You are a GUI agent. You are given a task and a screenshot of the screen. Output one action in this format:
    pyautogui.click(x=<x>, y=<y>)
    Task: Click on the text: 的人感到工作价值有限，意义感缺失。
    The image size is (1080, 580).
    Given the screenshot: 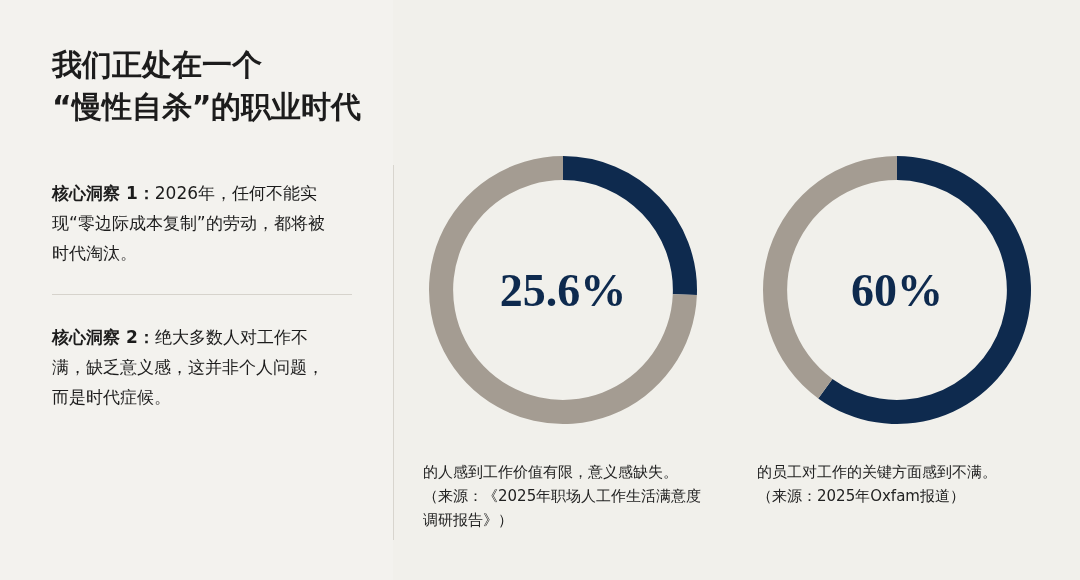 What is the action you would take?
    pyautogui.click(x=551, y=472)
    